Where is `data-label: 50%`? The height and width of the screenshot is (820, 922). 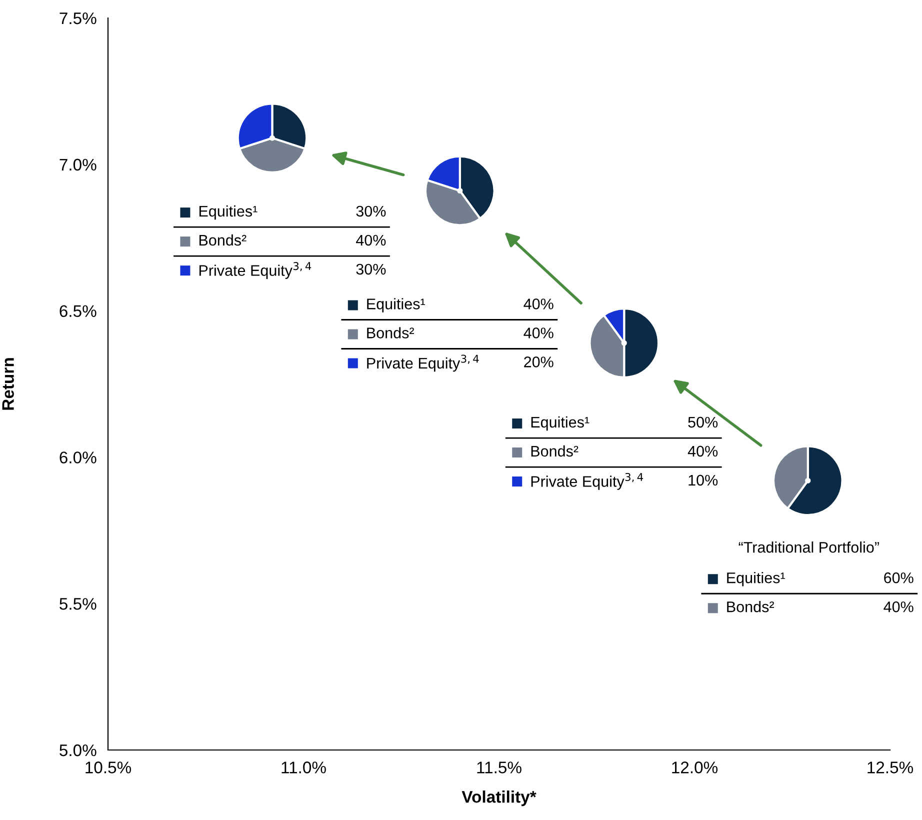
data-label: 50% is located at coordinates (703, 422).